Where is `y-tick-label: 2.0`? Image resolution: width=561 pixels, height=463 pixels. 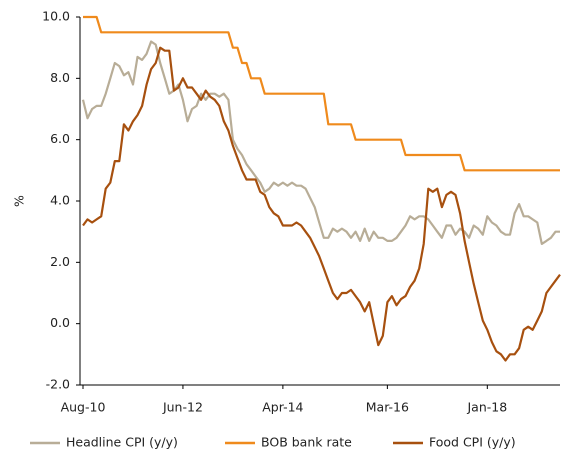 y-tick-label: 2.0 is located at coordinates (60, 261).